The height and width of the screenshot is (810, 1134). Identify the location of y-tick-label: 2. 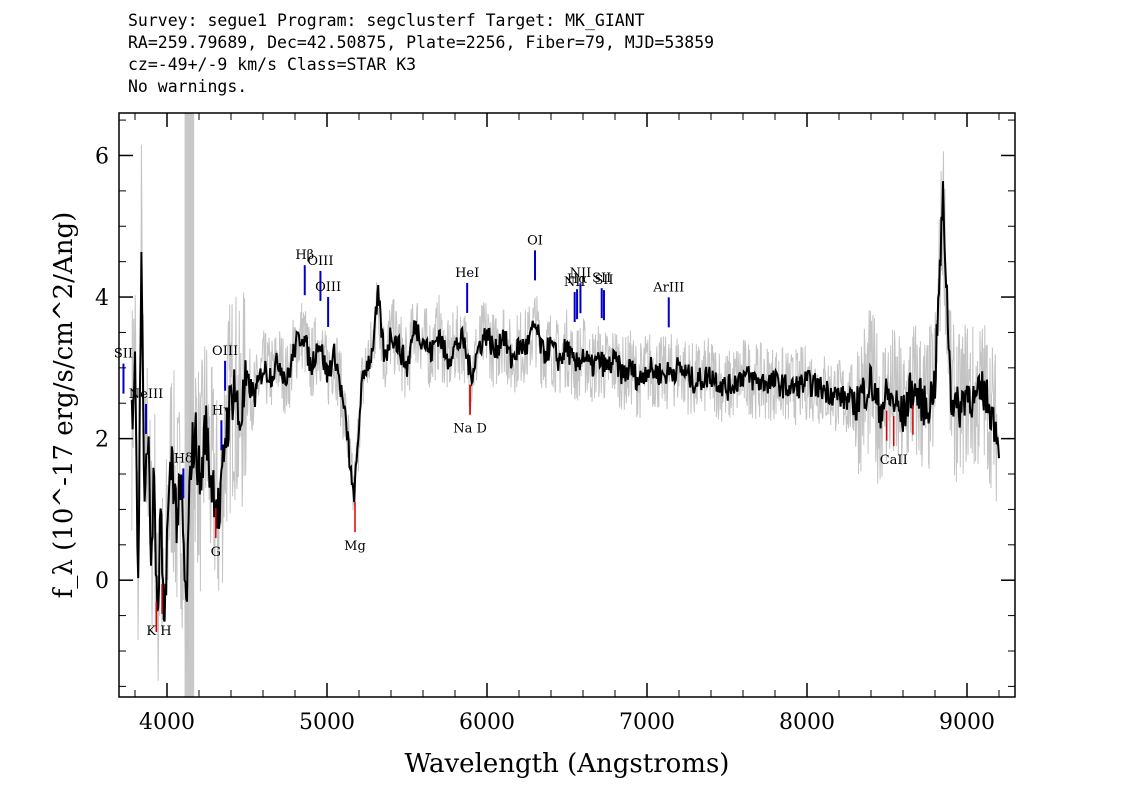
(102, 440).